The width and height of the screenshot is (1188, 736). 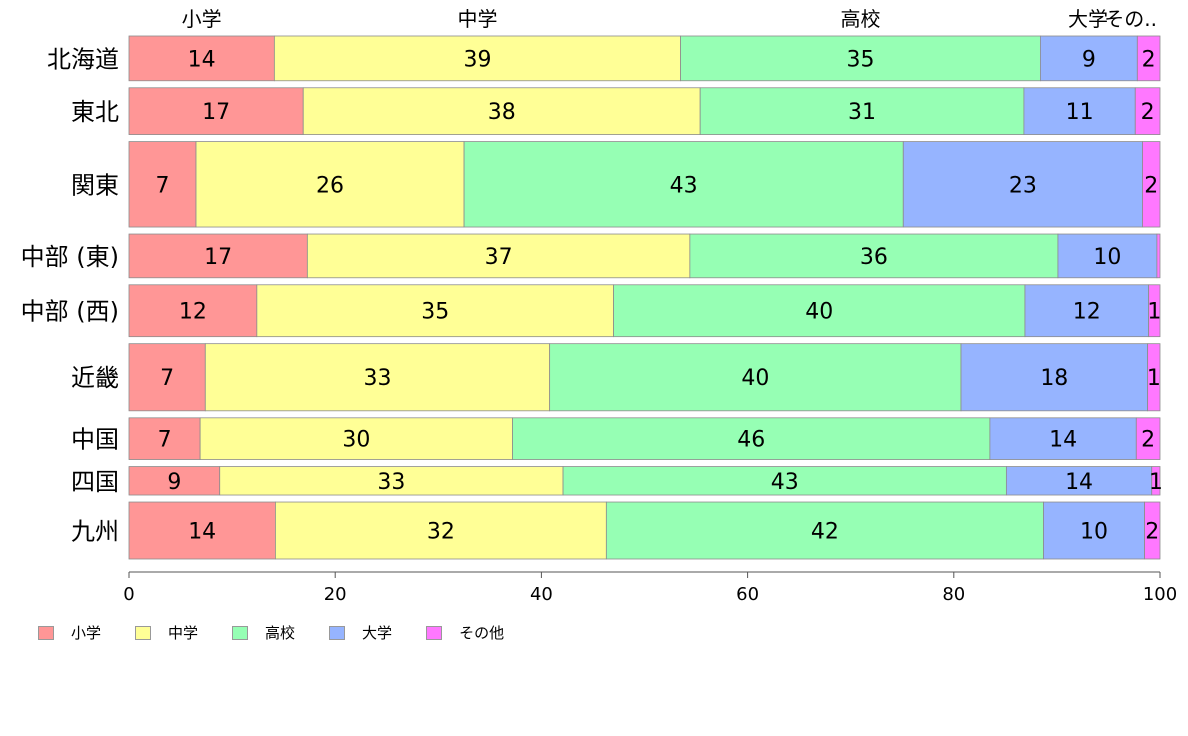 What do you see at coordinates (166, 632) in the screenshot?
I see `legend-item: 中学` at bounding box center [166, 632].